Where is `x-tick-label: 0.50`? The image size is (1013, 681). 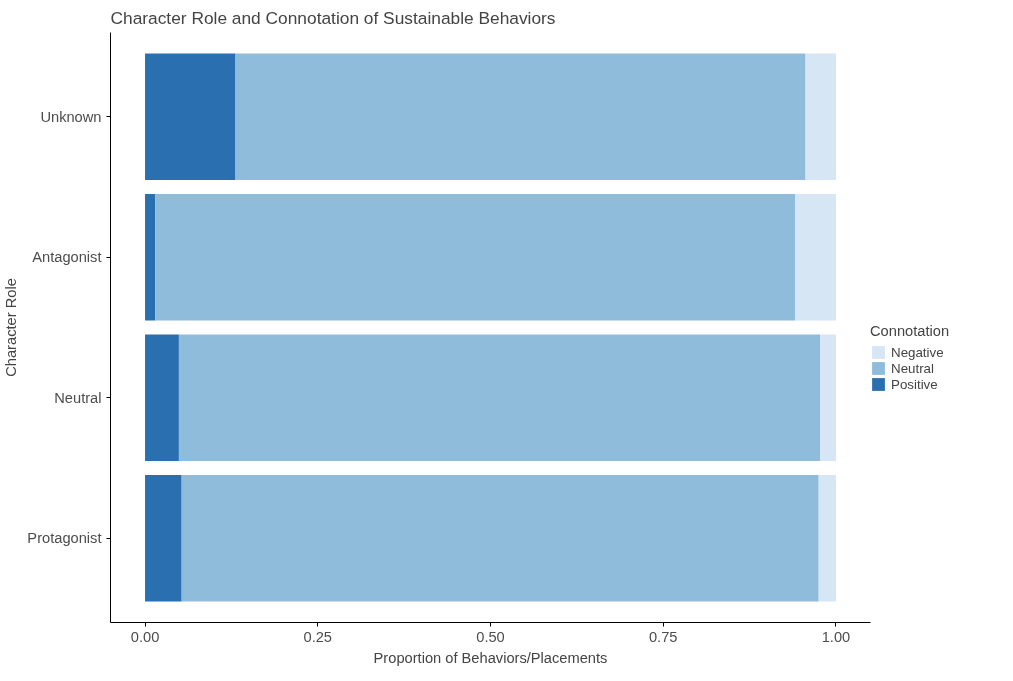
x-tick-label: 0.50 is located at coordinates (490, 636).